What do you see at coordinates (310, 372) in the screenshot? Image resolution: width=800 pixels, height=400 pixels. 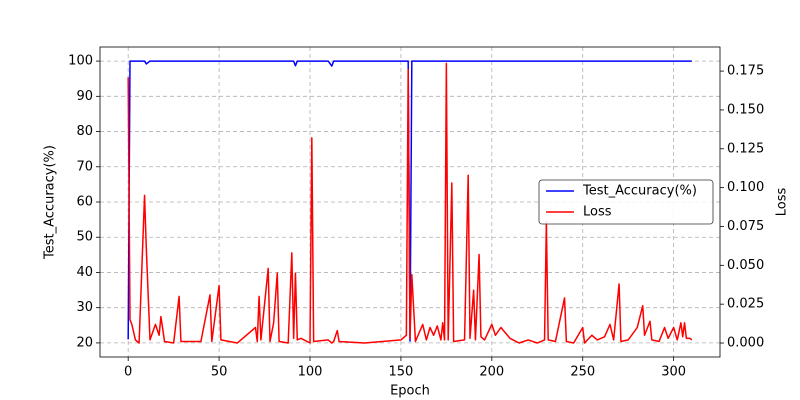 I see `x-tick-label: 100` at bounding box center [310, 372].